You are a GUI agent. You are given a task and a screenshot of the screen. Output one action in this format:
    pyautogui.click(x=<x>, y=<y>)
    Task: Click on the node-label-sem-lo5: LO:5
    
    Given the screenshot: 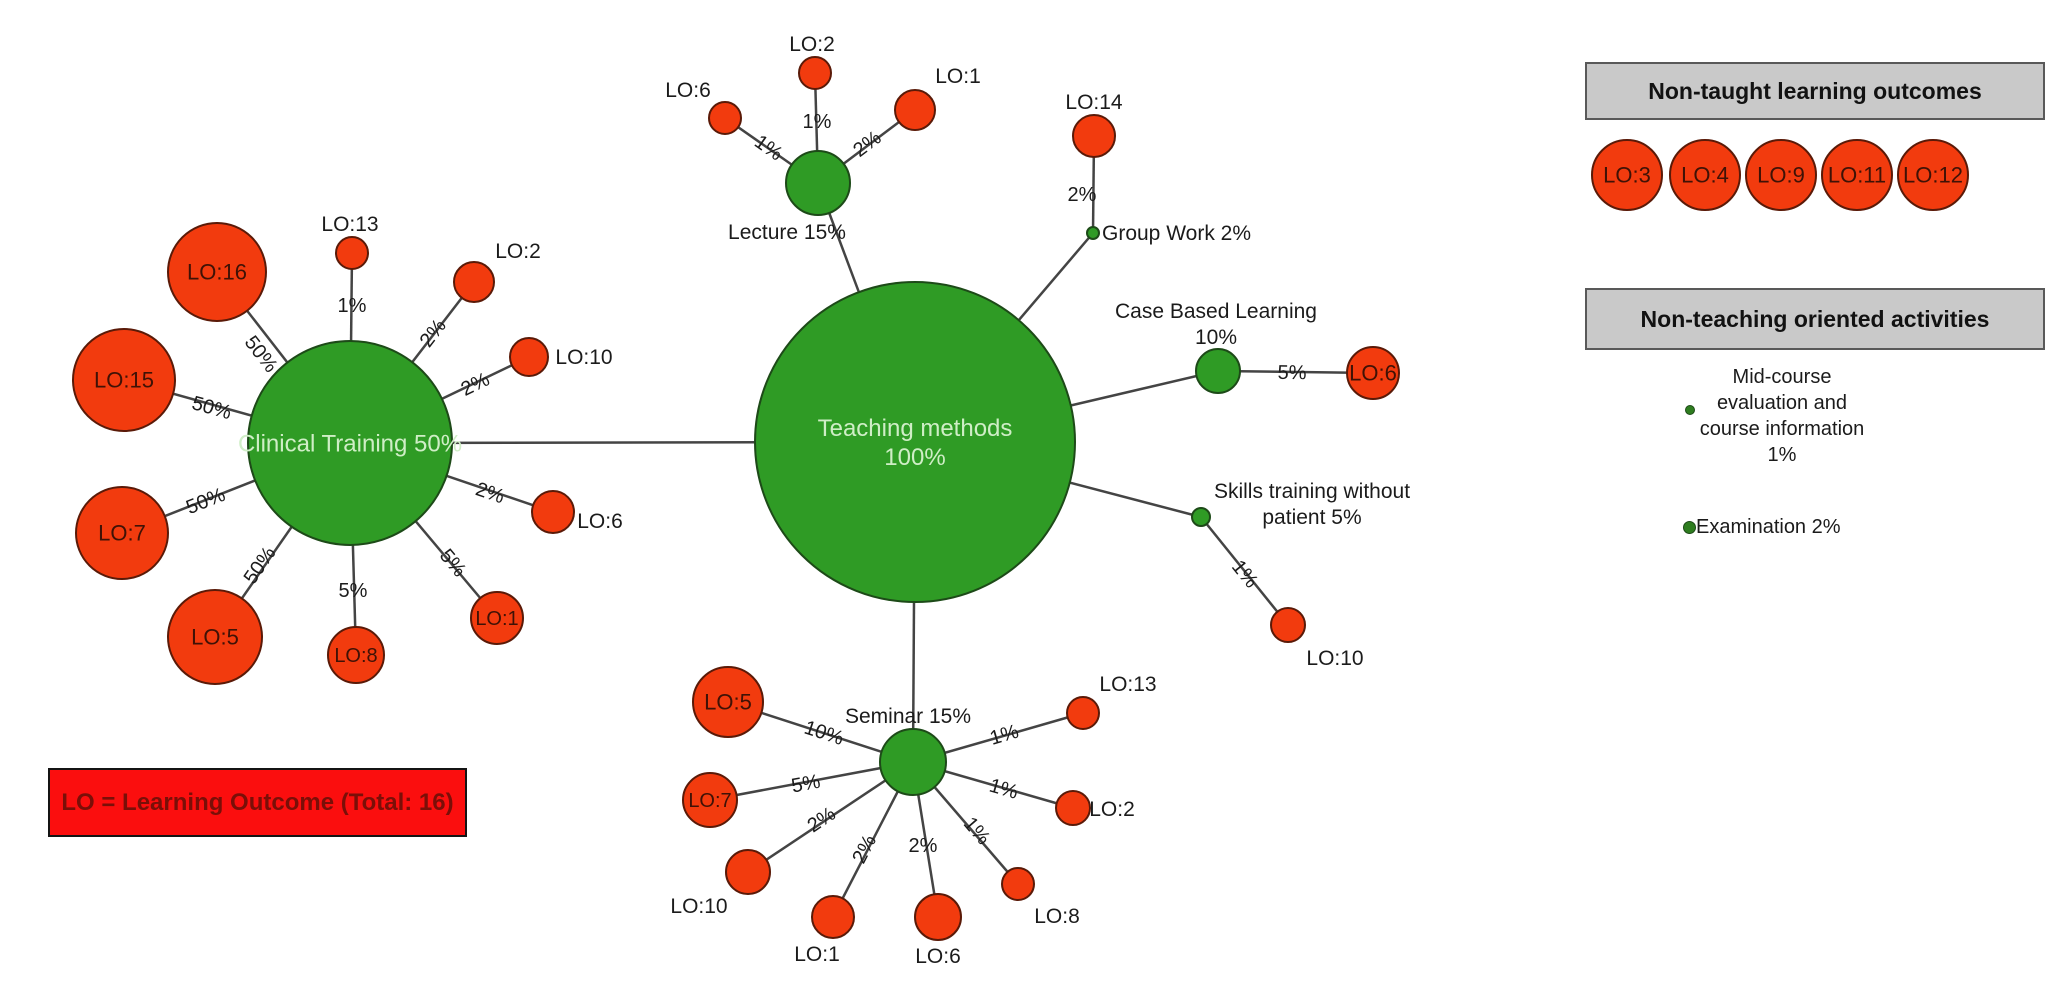 What is the action you would take?
    pyautogui.click(x=728, y=702)
    